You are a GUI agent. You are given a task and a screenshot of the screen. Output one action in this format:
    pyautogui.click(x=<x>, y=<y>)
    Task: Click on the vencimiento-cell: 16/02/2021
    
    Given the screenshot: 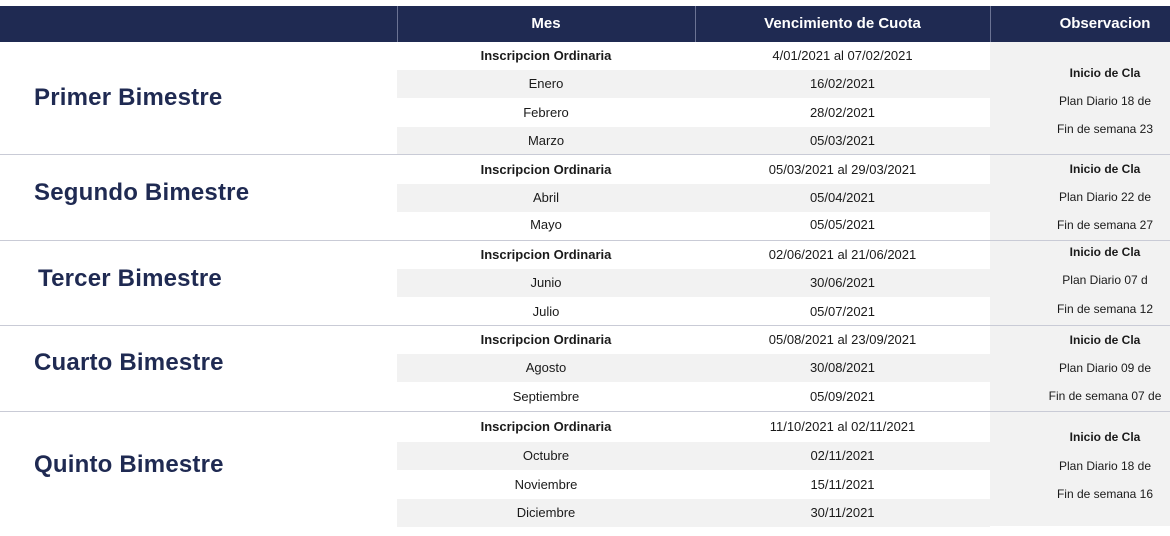 What is the action you would take?
    pyautogui.click(x=842, y=83)
    